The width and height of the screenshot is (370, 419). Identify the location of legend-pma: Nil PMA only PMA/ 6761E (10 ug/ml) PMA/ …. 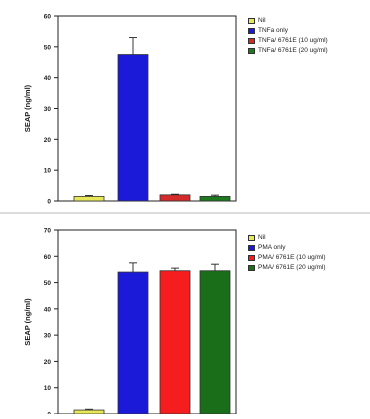
(287, 253).